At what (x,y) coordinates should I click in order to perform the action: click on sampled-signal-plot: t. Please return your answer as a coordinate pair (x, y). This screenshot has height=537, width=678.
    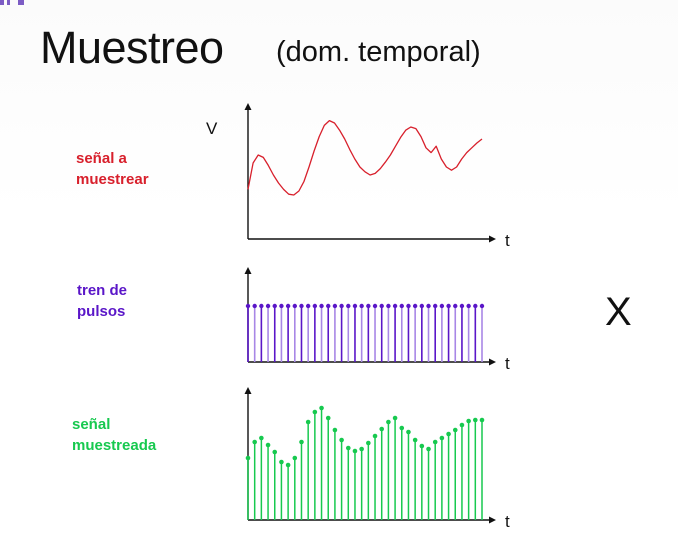
    Looking at the image, I should click on (377, 459).